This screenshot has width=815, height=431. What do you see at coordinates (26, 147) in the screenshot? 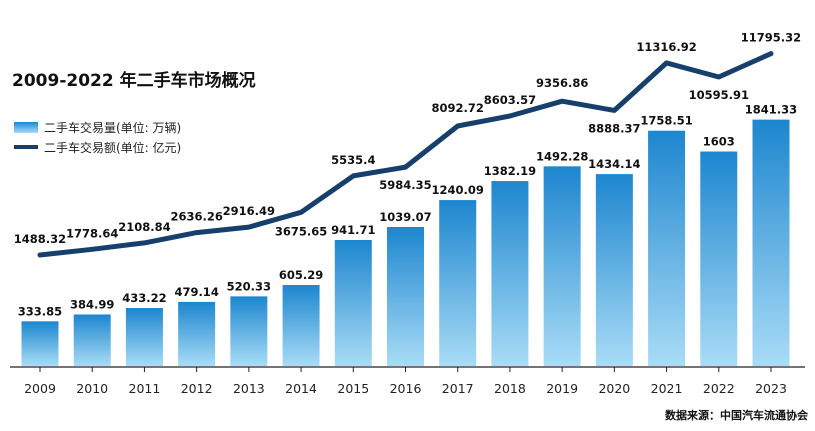
I see `legend-swatch-value` at bounding box center [26, 147].